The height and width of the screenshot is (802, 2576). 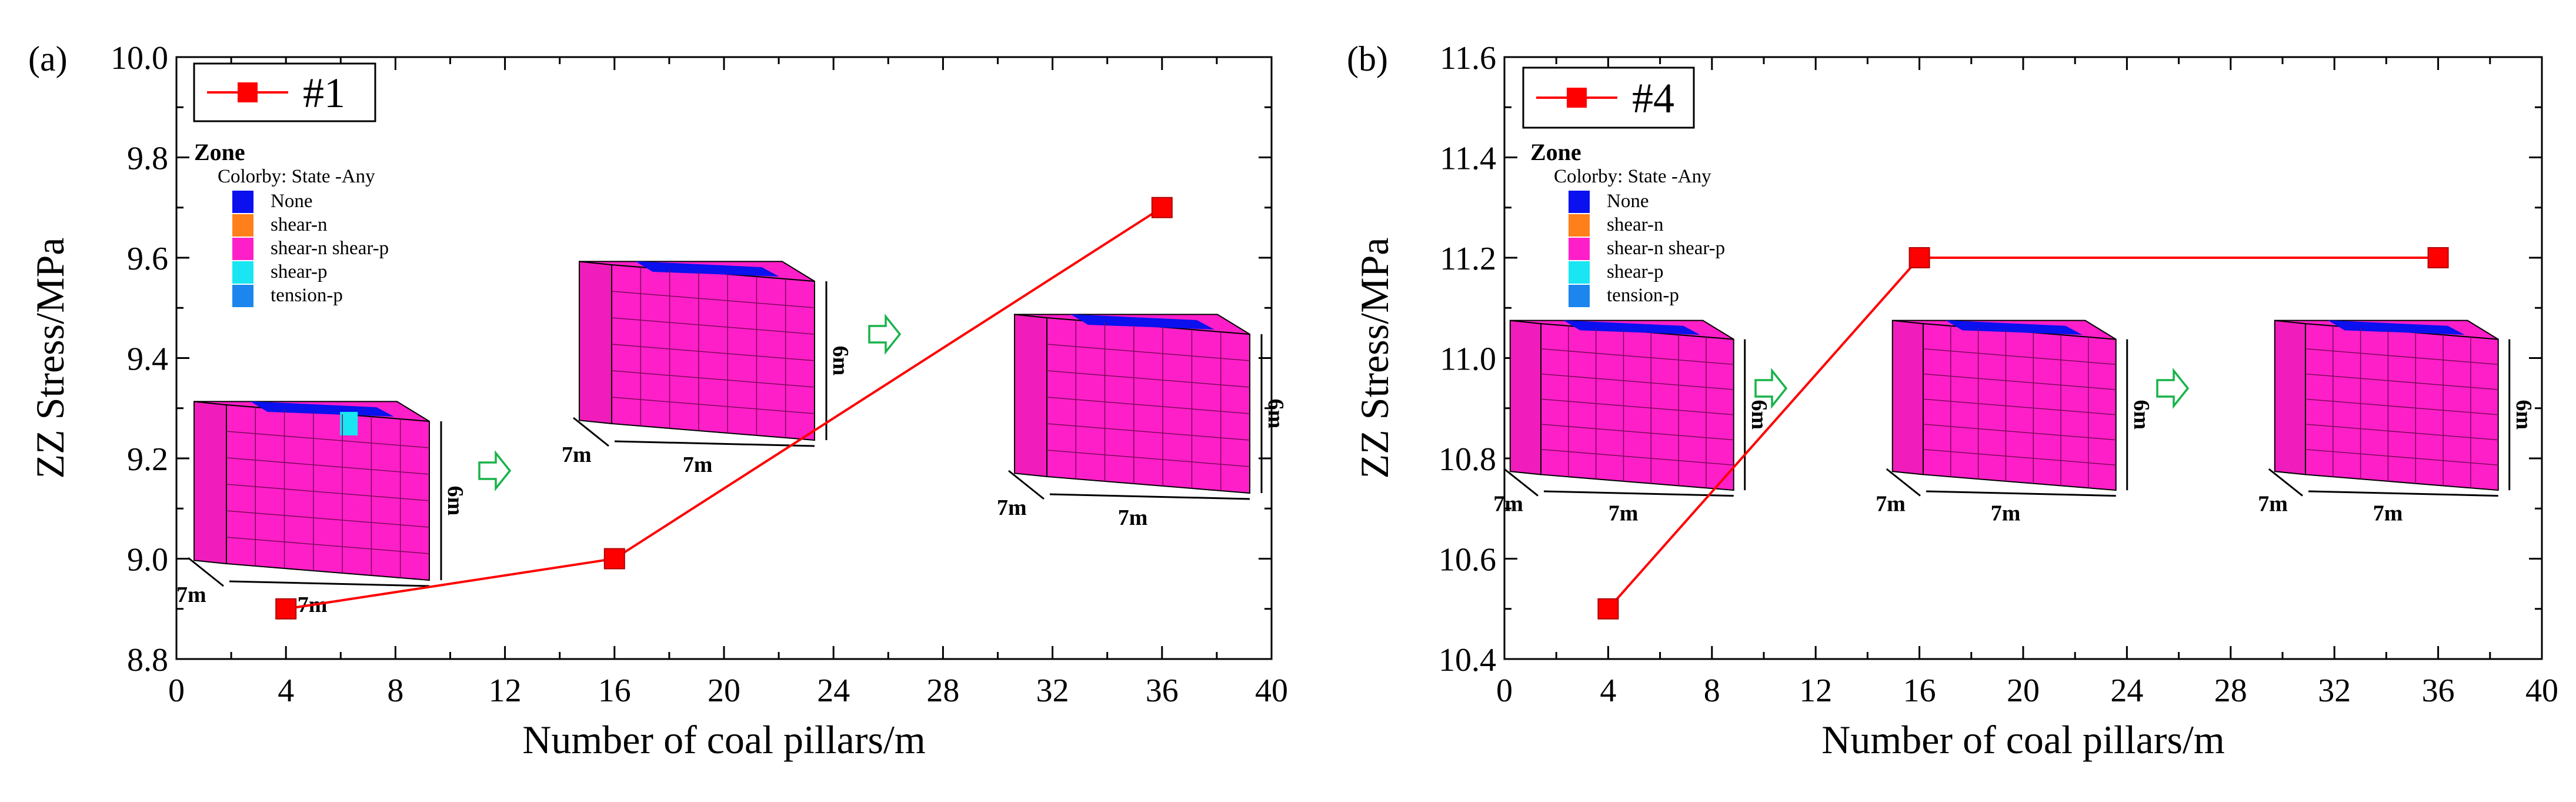 What do you see at coordinates (1653, 98) in the screenshot?
I see `legend-series-label: #4` at bounding box center [1653, 98].